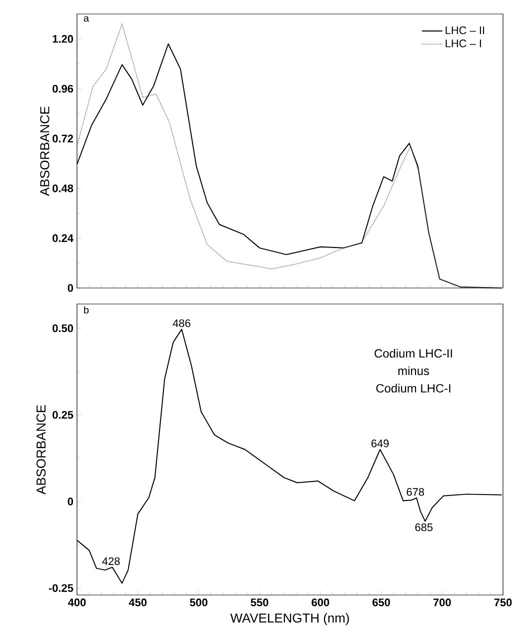  Describe the element at coordinates (465, 30) in the screenshot. I see `legend-label: LHC – II` at that location.